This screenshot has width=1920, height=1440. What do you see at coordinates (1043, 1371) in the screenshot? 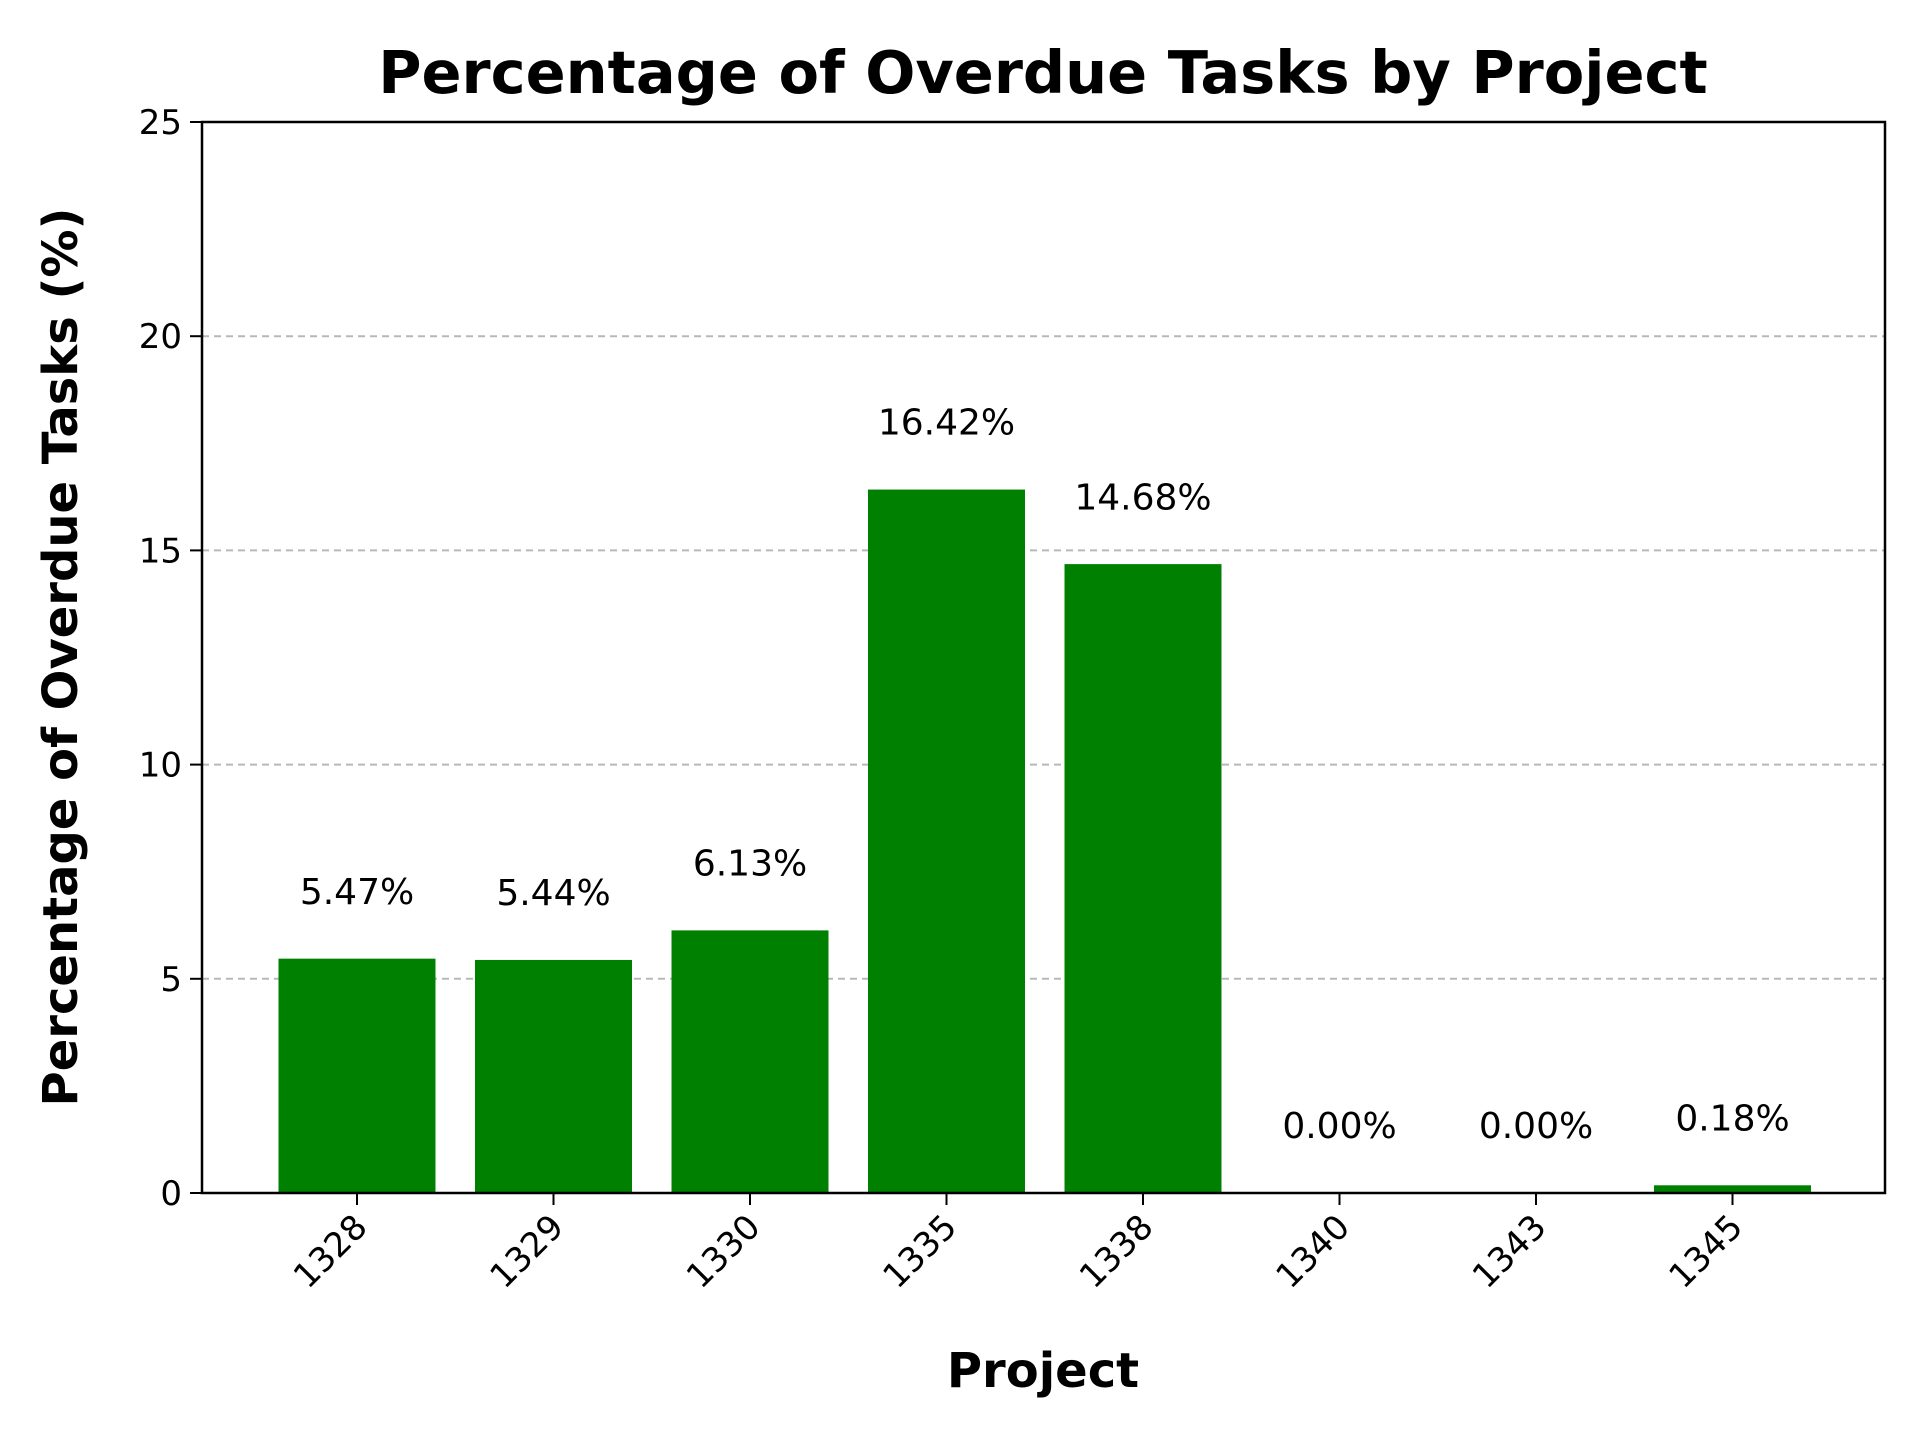
I see `x-axis-label: Project` at bounding box center [1043, 1371].